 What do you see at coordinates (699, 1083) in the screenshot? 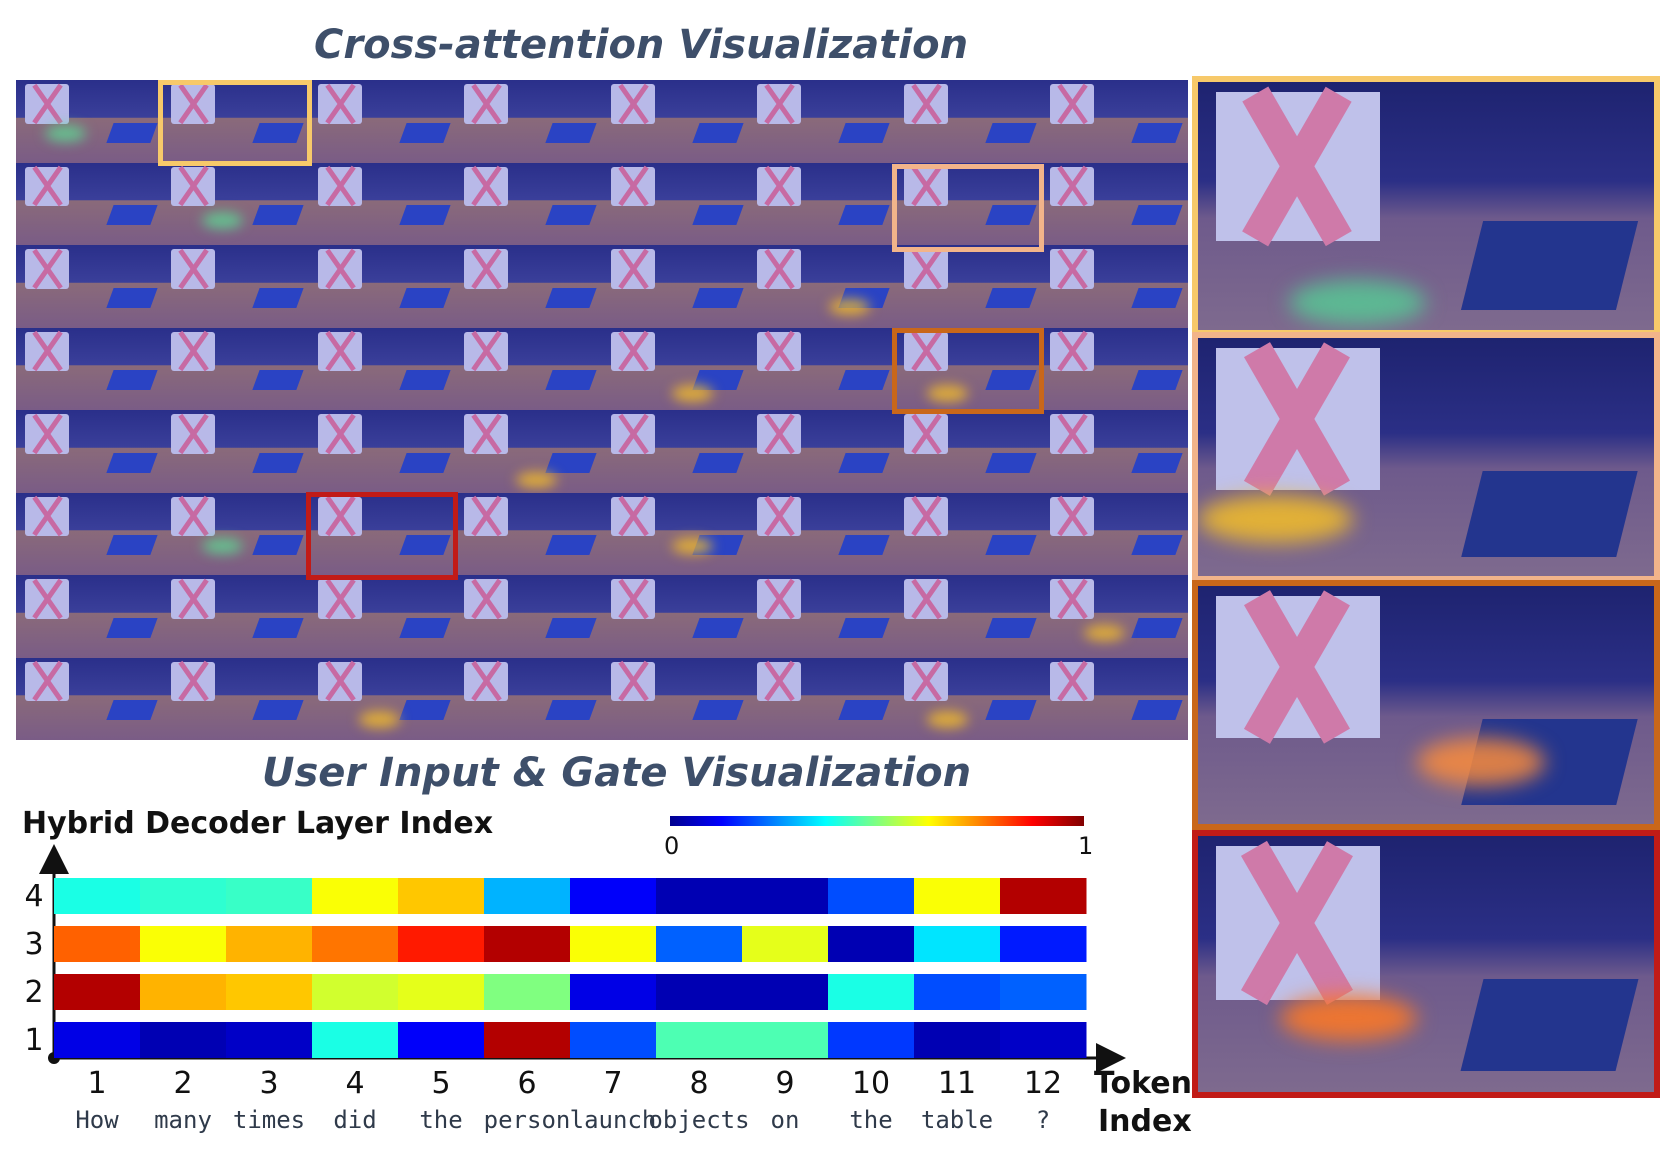
I see `x-tick-label: 8` at bounding box center [699, 1083].